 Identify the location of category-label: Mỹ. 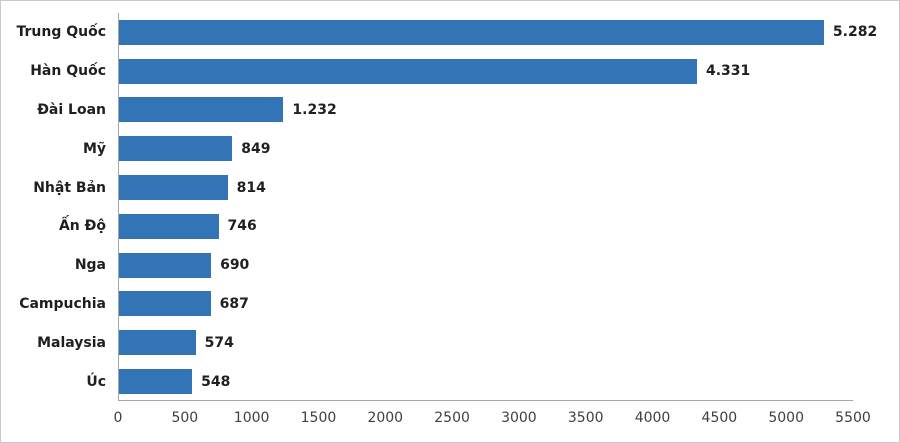
(94, 148).